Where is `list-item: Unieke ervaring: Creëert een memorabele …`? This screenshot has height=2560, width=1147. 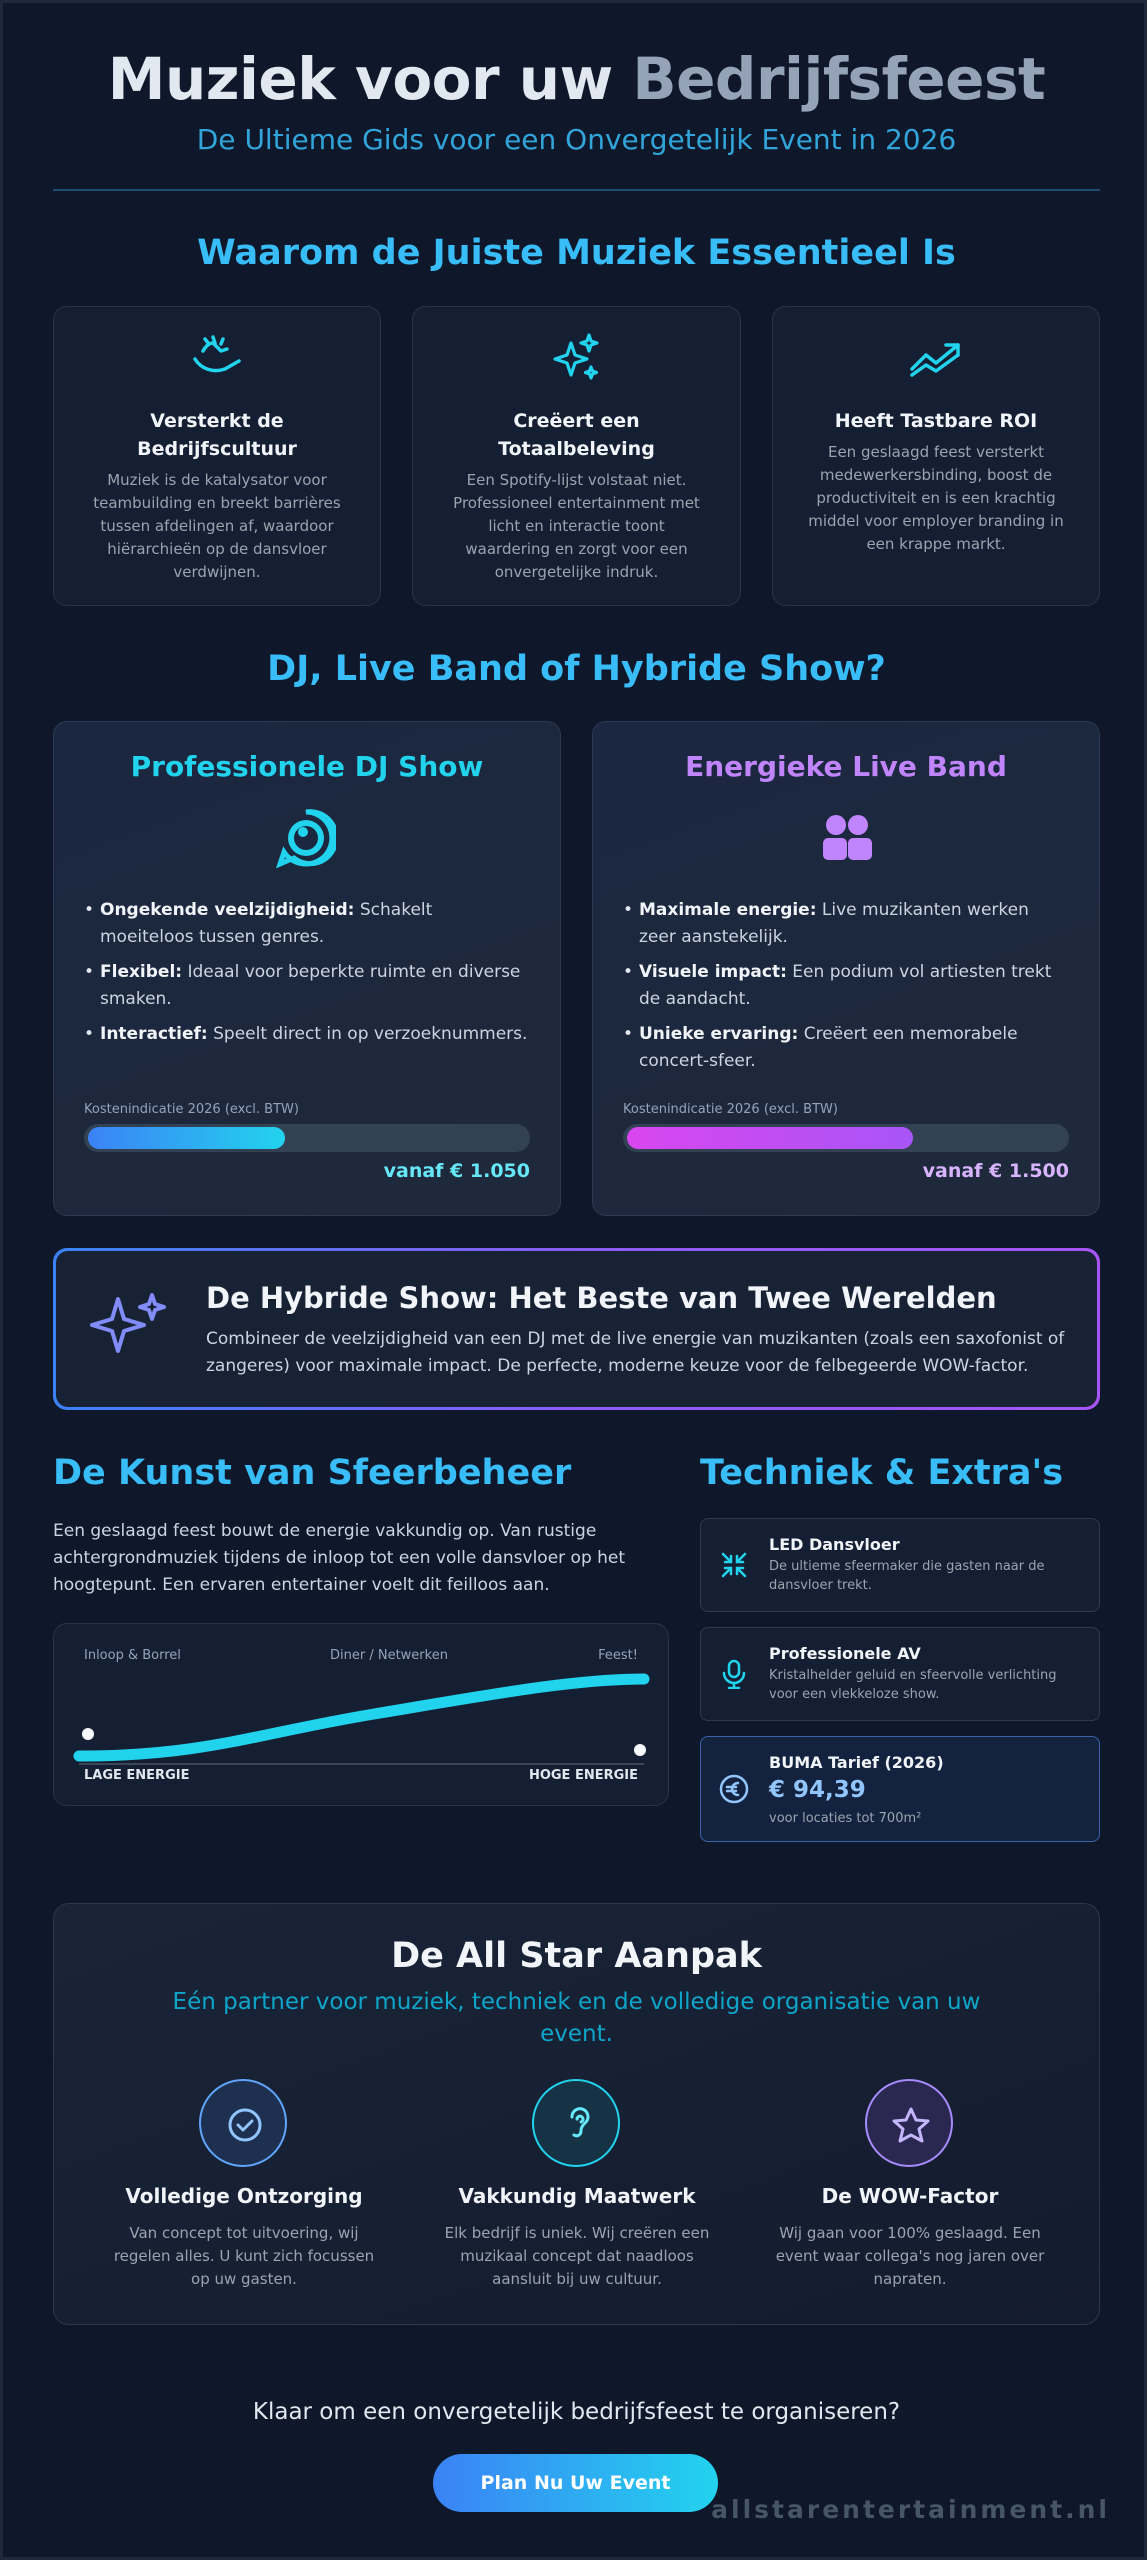
list-item: Unieke ervaring: Creëert een memorabele … is located at coordinates (846, 1048).